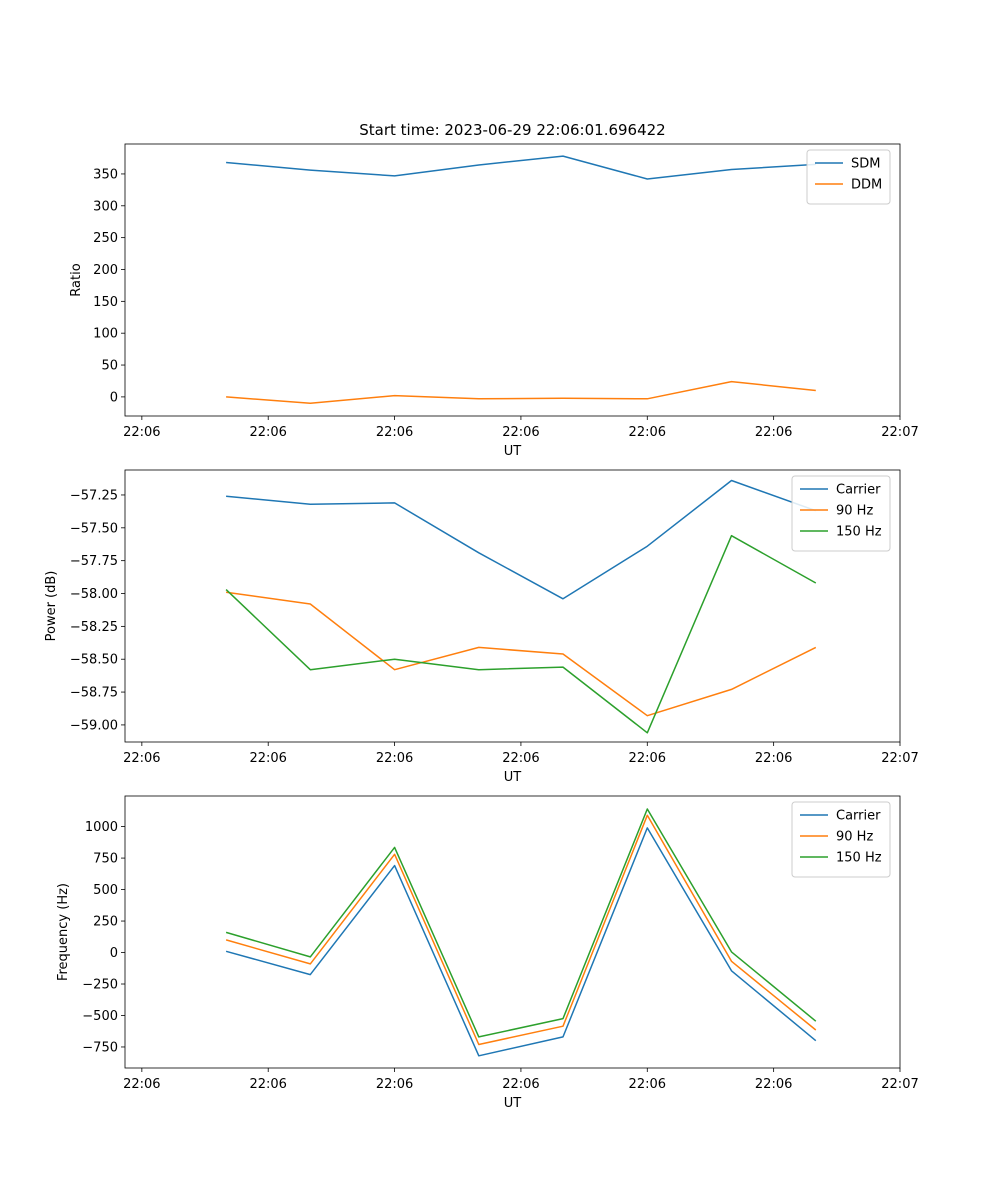  I want to click on y-tick-label: 150, so click(105, 302).